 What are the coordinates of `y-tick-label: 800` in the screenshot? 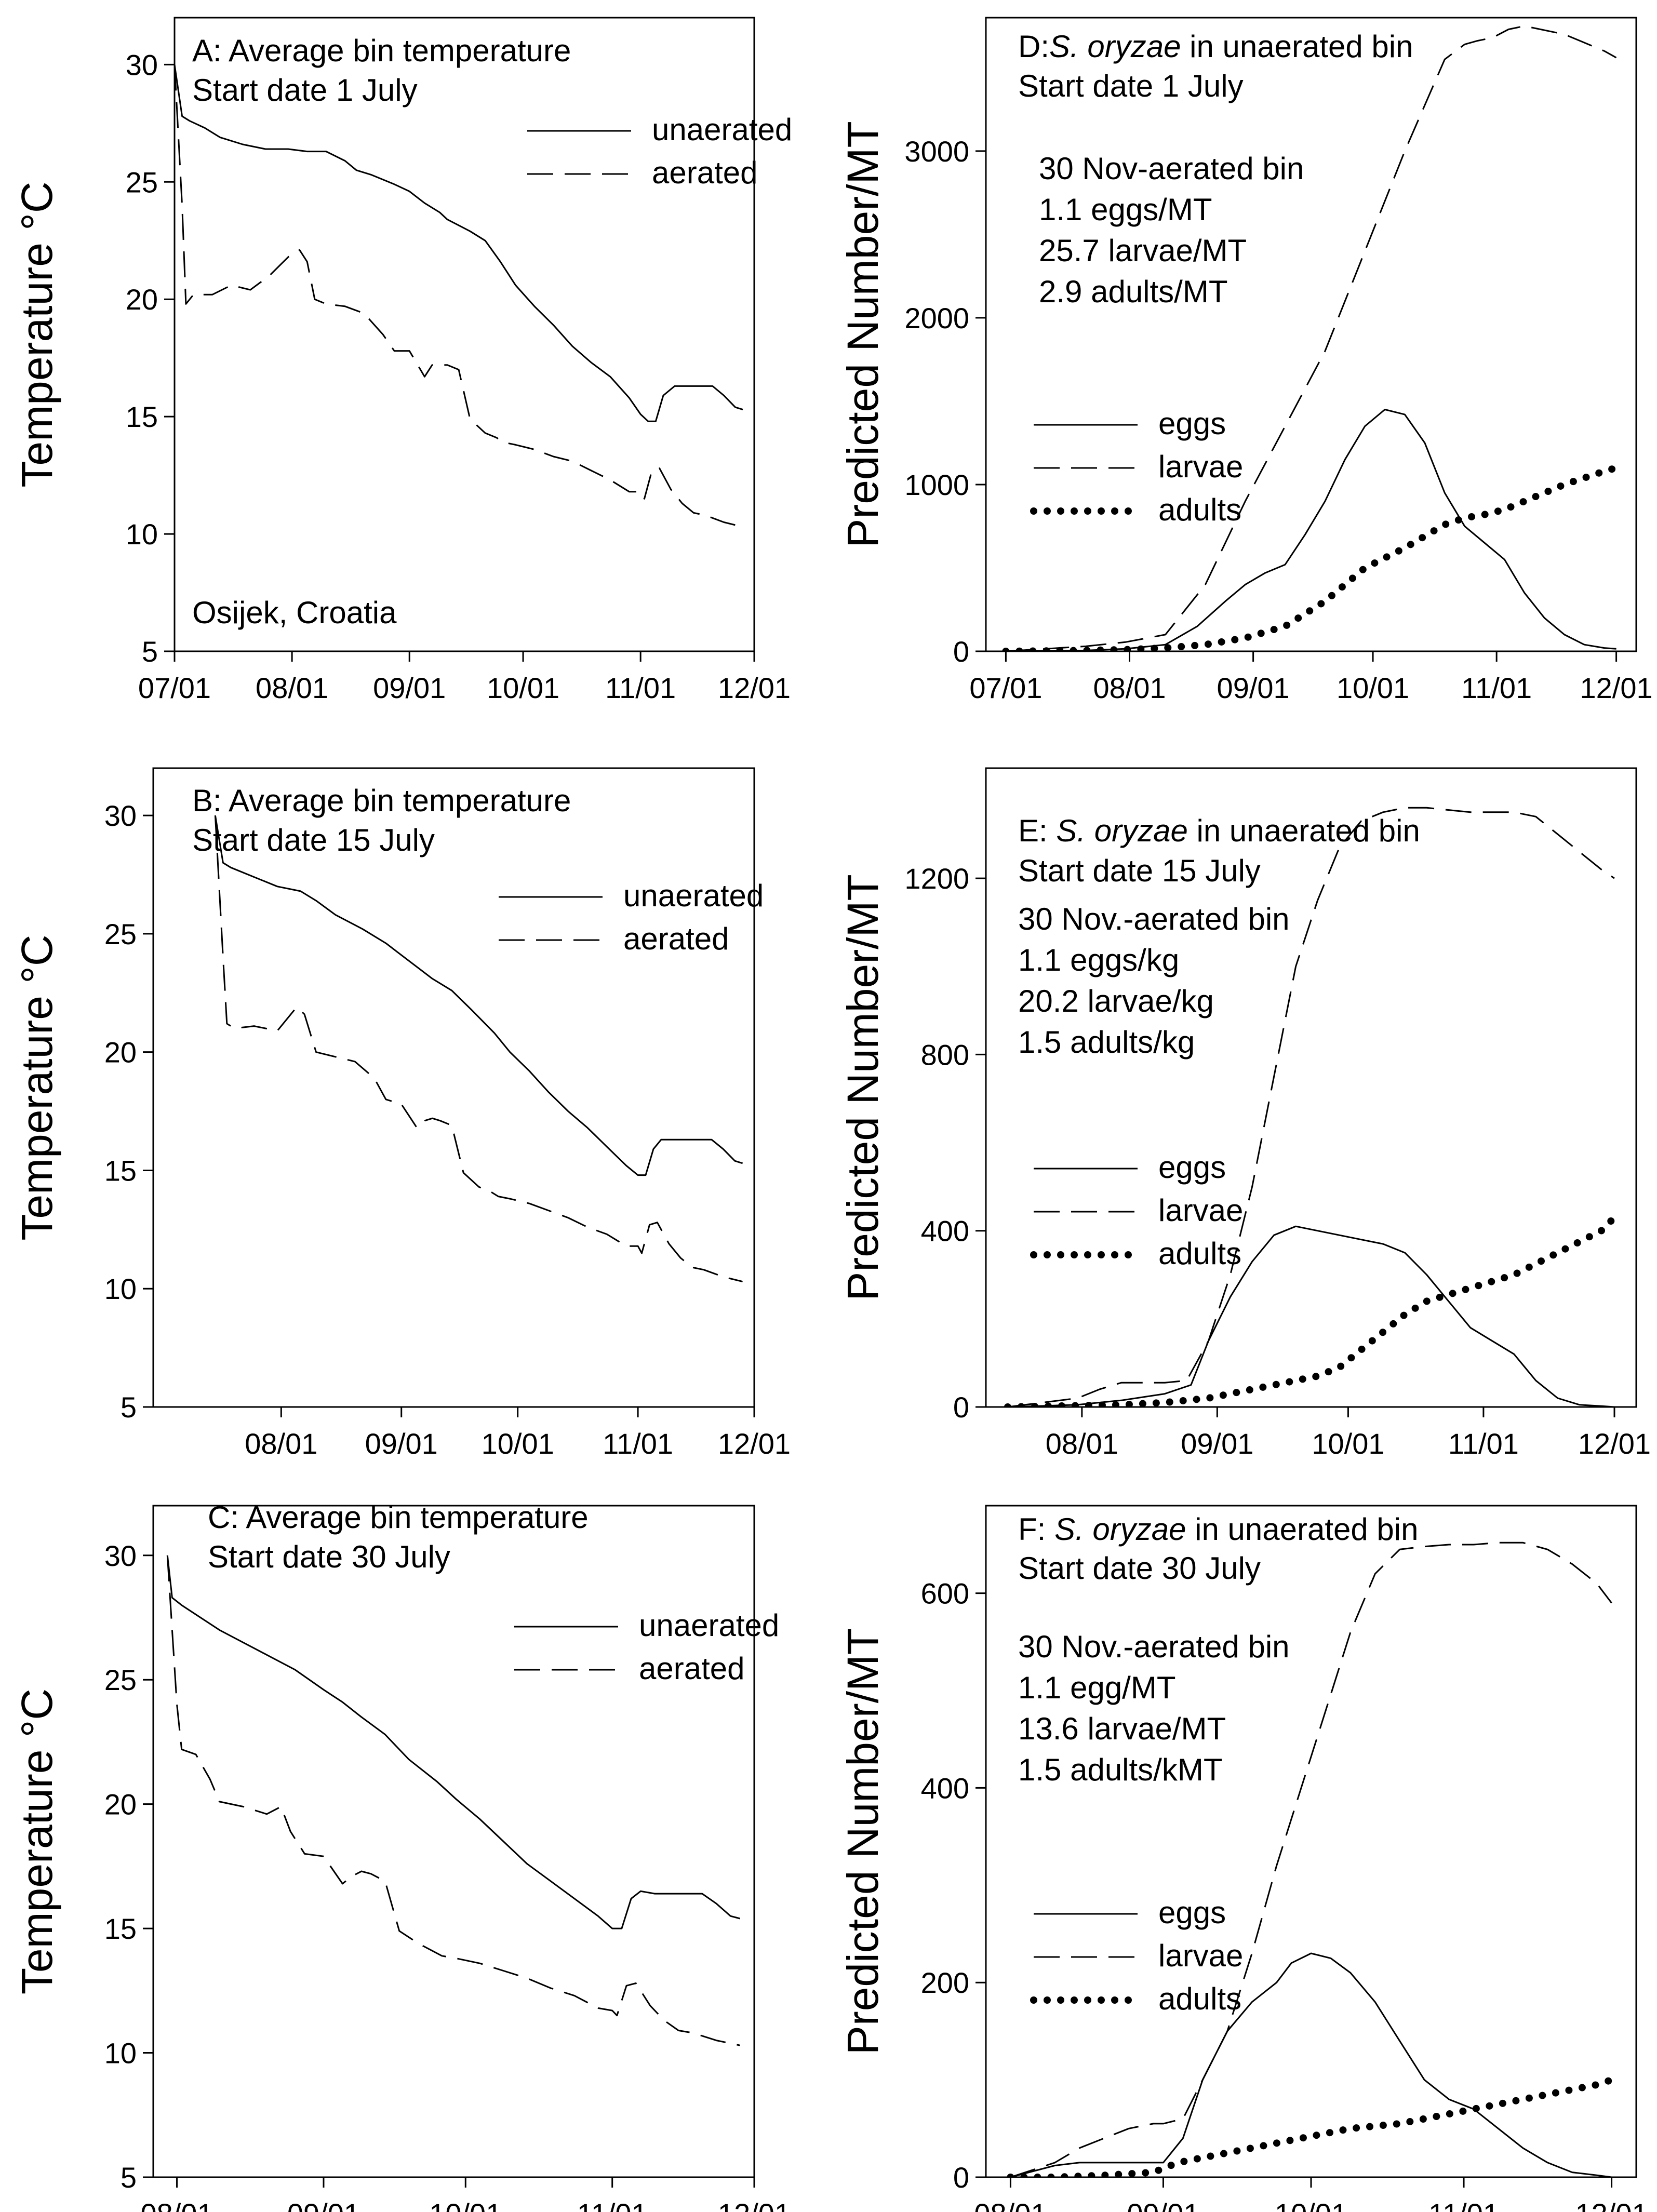 It's located at (945, 1054).